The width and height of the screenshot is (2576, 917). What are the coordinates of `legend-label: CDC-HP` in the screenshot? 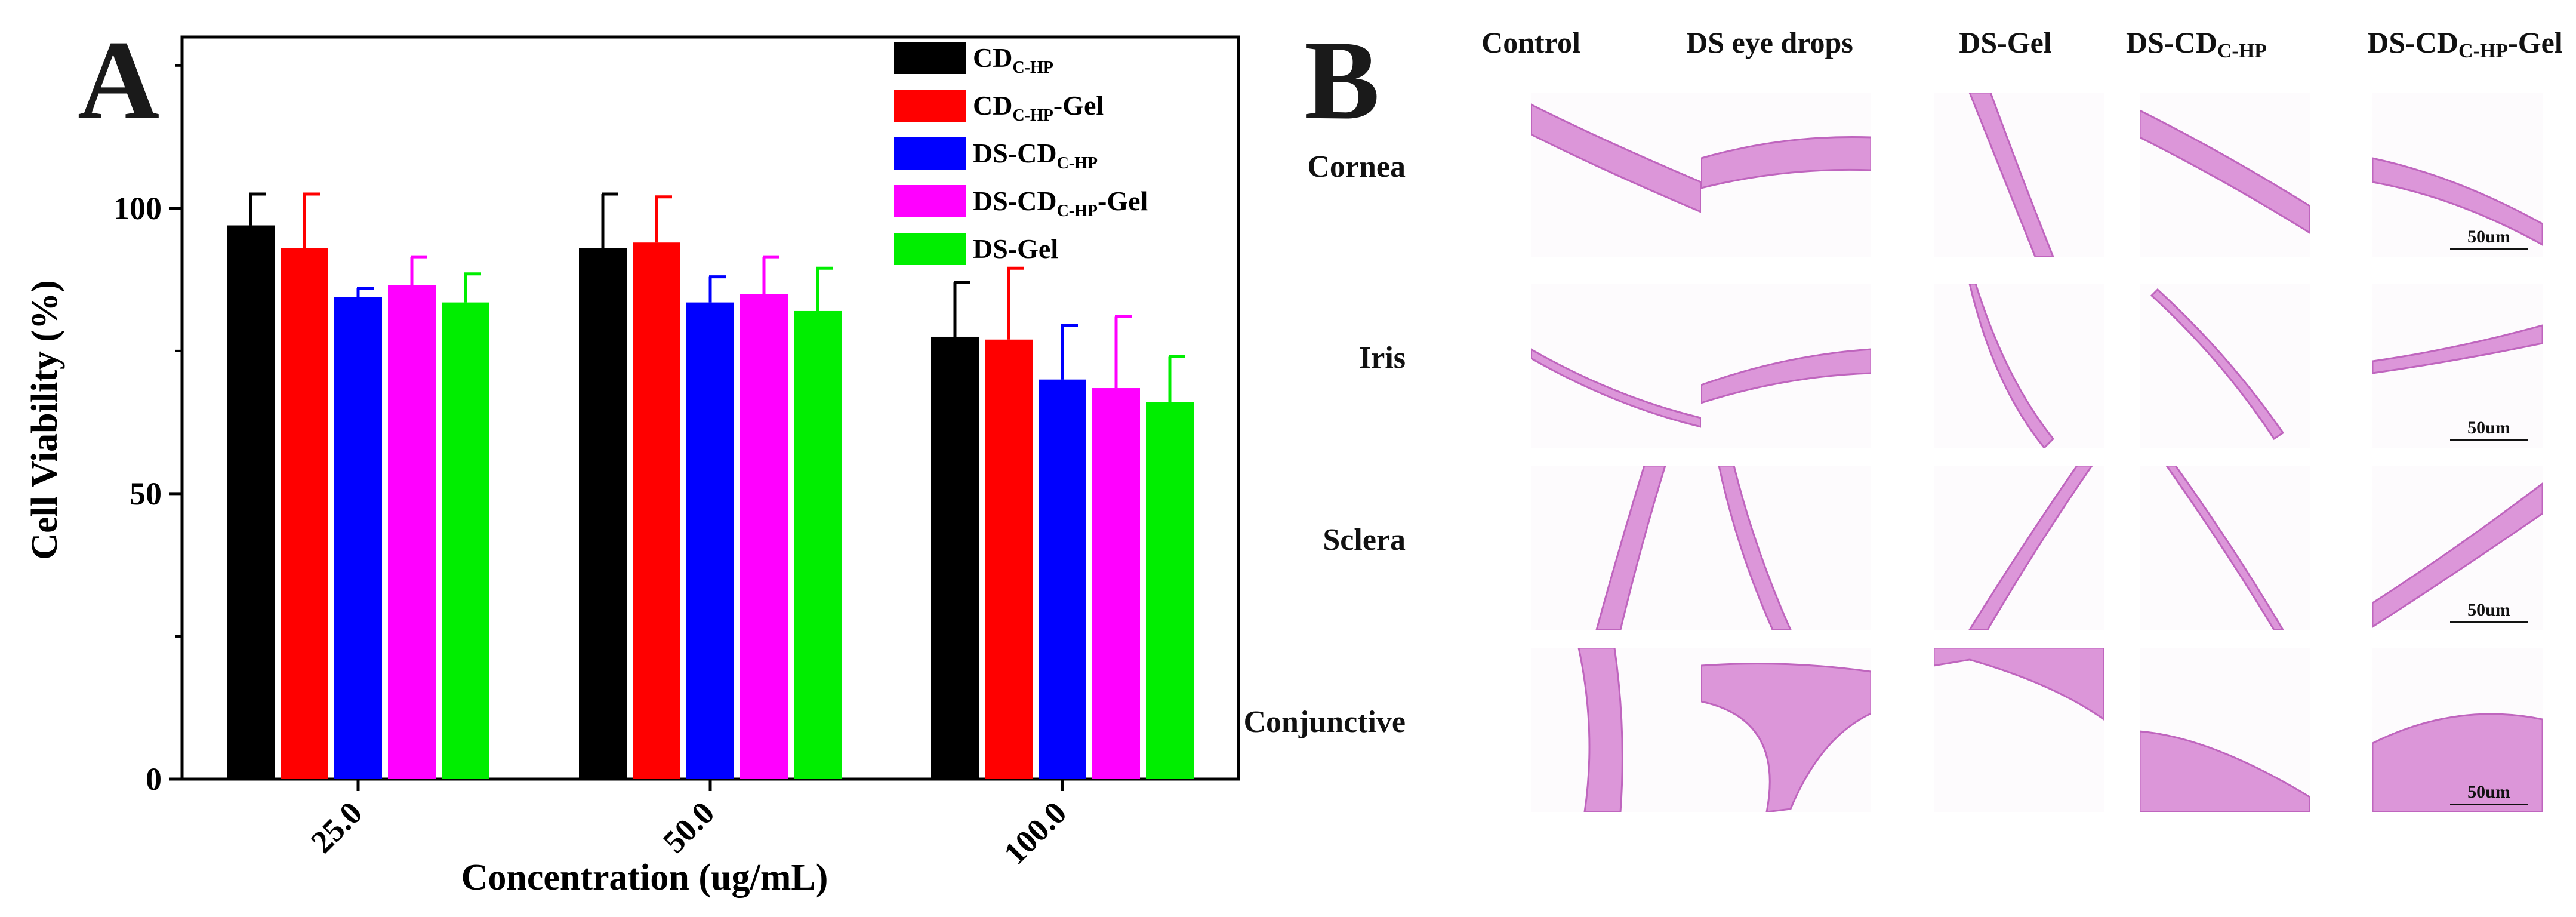 It's located at (1013, 59).